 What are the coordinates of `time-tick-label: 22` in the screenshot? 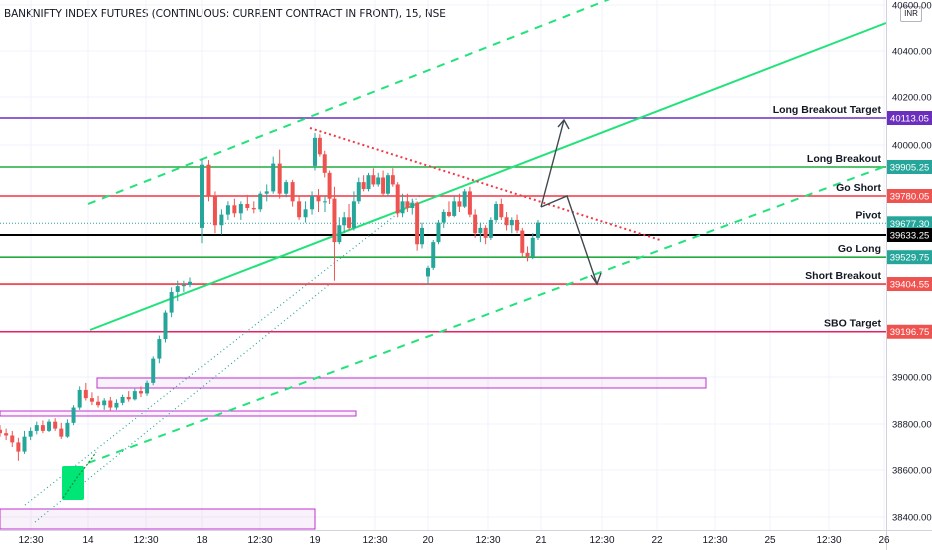 It's located at (657, 540).